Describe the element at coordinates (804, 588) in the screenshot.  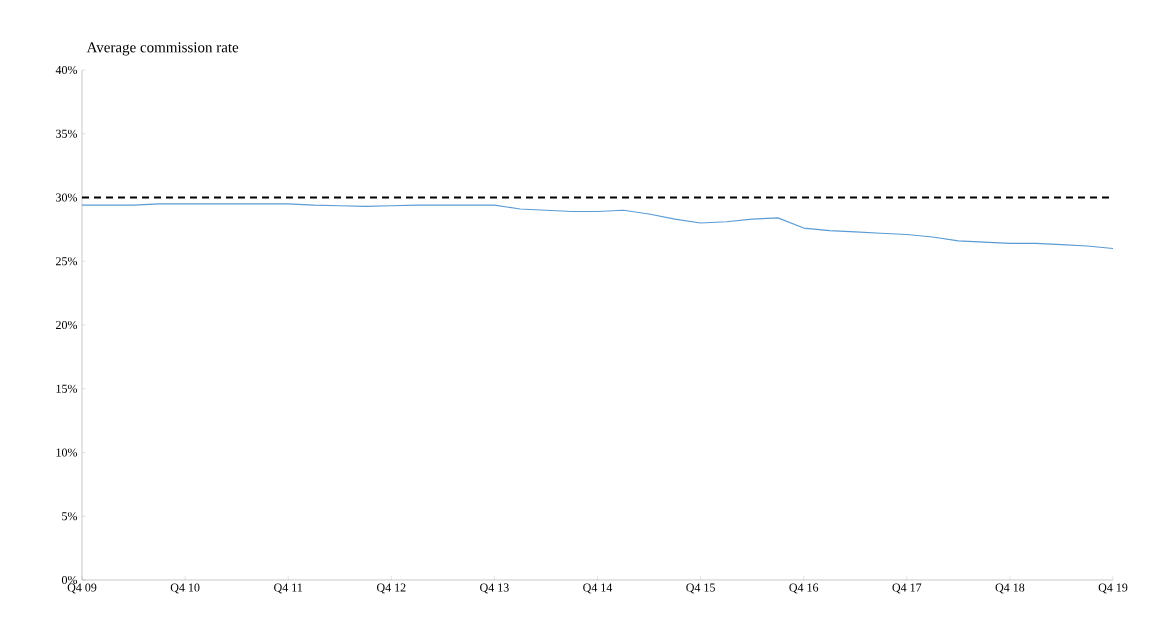
I see `x-tick-label: Q4 16` at that location.